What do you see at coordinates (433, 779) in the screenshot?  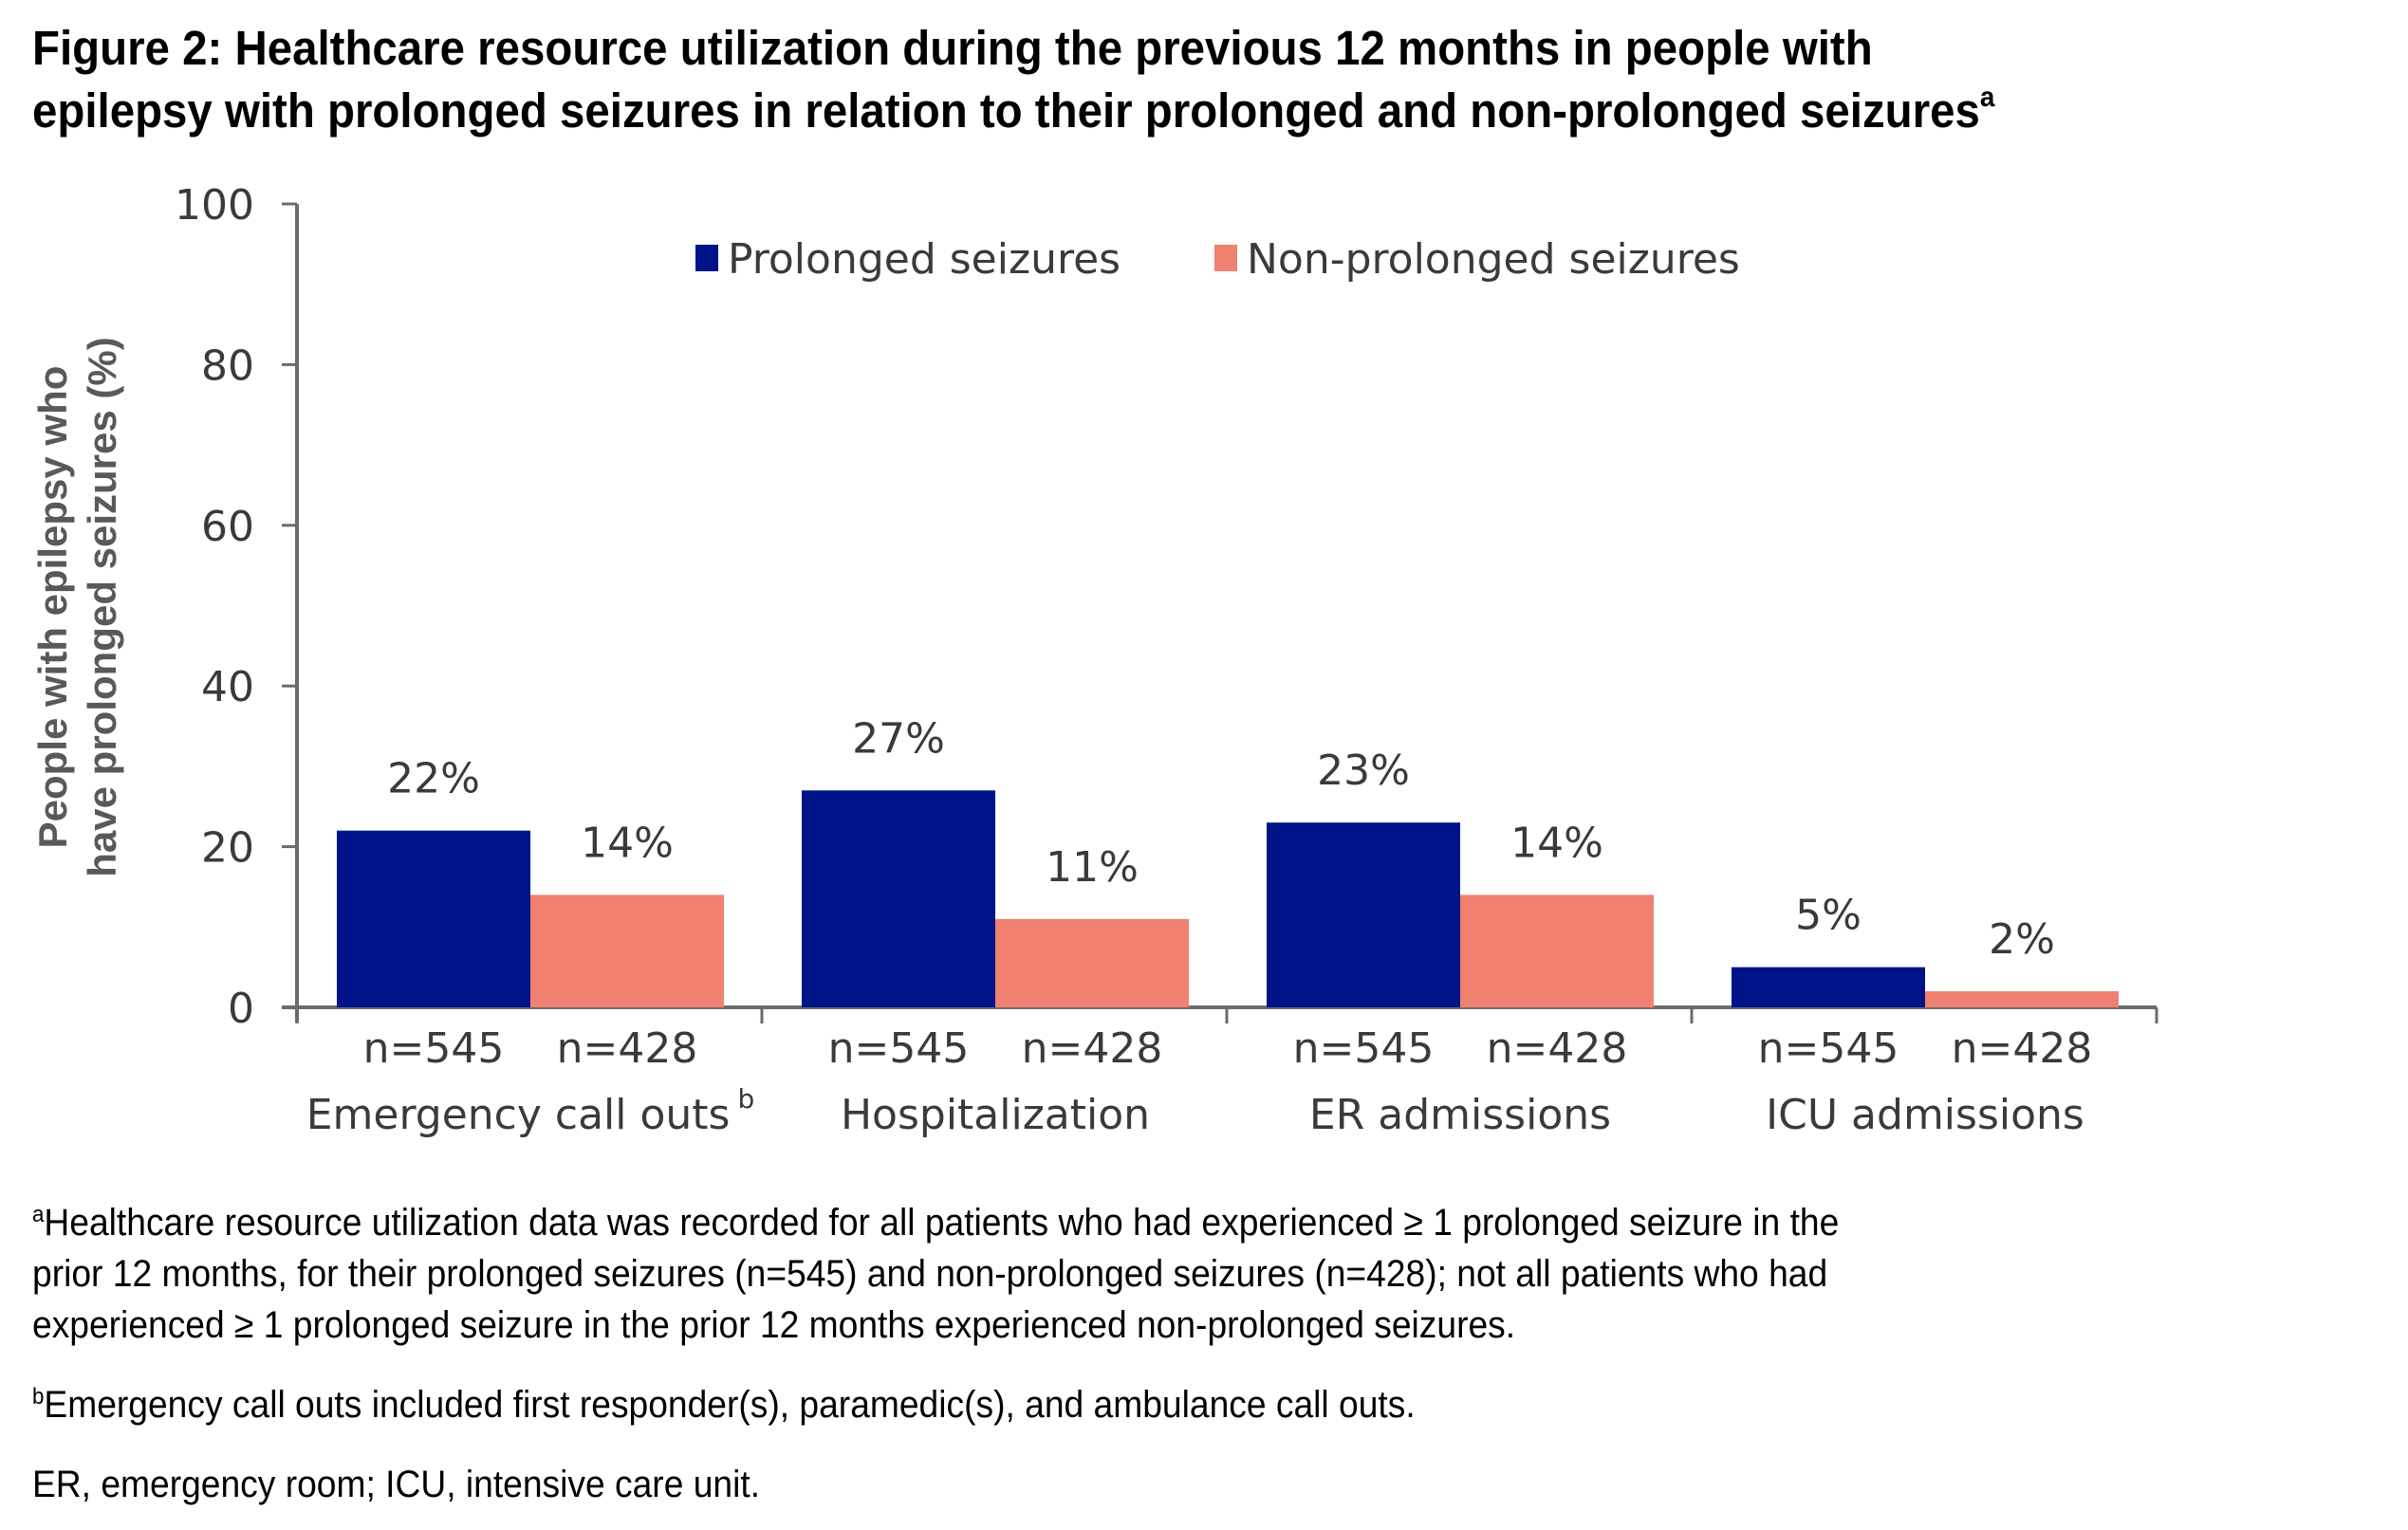 I see `value-label: 22%` at bounding box center [433, 779].